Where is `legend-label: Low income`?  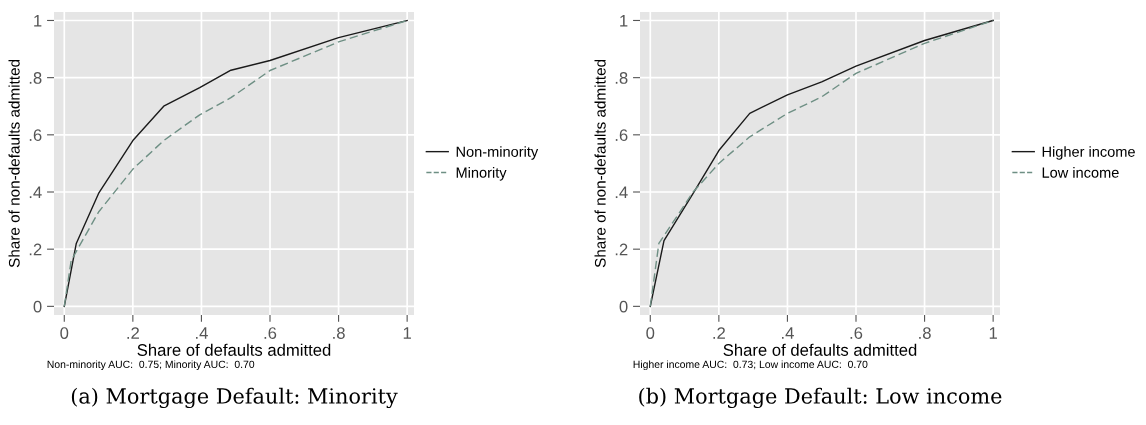
legend-label: Low income is located at coordinates (1080, 172).